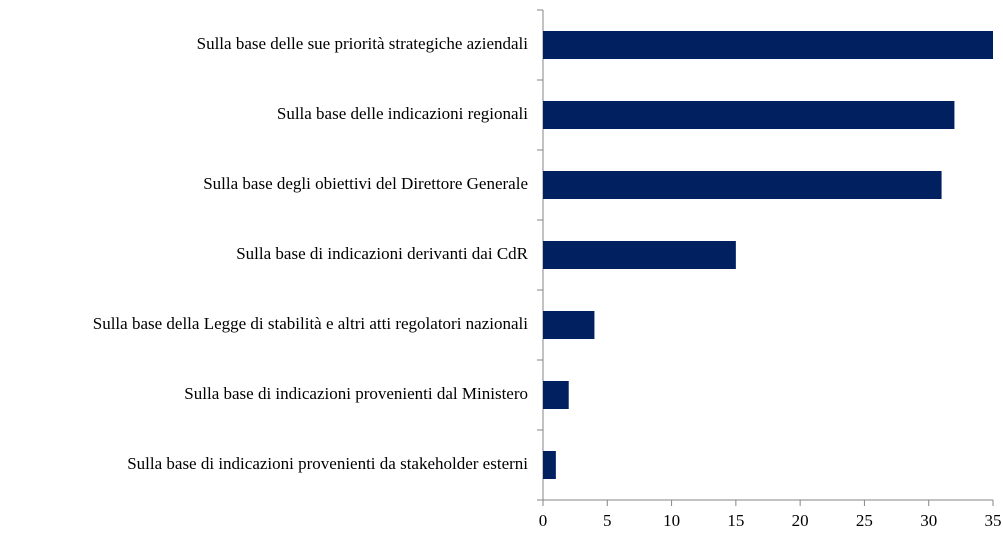  I want to click on x-tick-label: 10, so click(671, 520).